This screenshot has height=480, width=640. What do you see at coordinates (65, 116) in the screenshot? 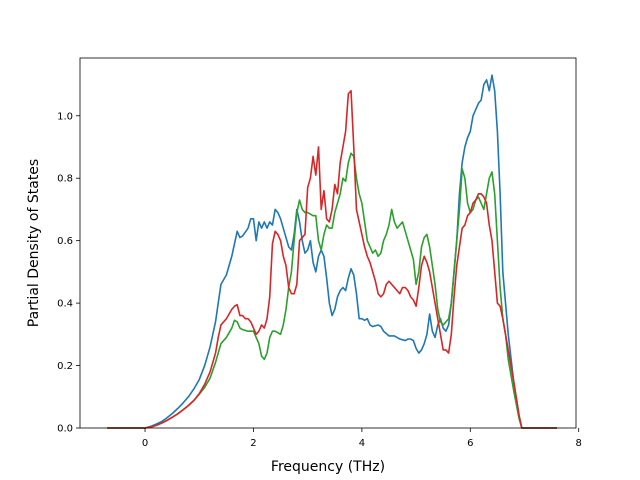
I see `y-tick-label: 1.0` at bounding box center [65, 116].